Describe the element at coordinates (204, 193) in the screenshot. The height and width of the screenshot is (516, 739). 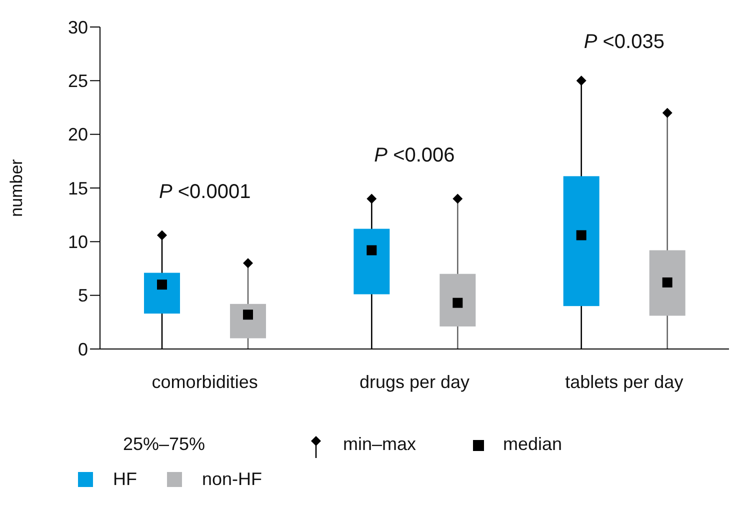
I see `annotation: P <0.0001` at that location.